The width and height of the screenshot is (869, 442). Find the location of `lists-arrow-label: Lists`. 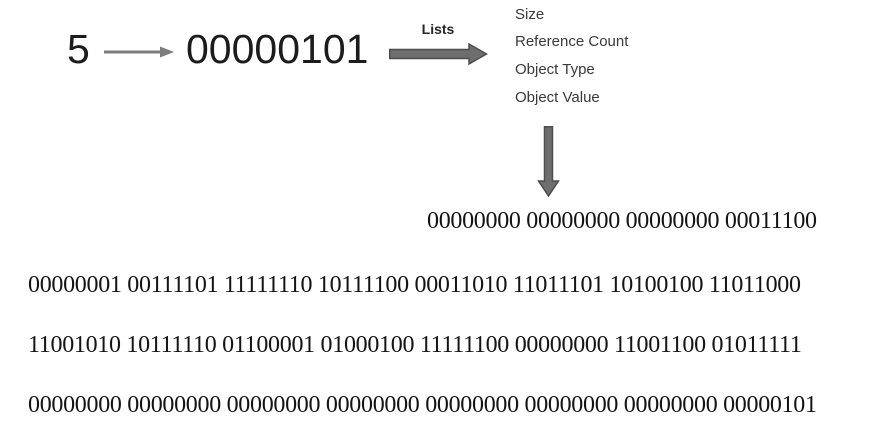

lists-arrow-label: Lists is located at coordinates (438, 29).